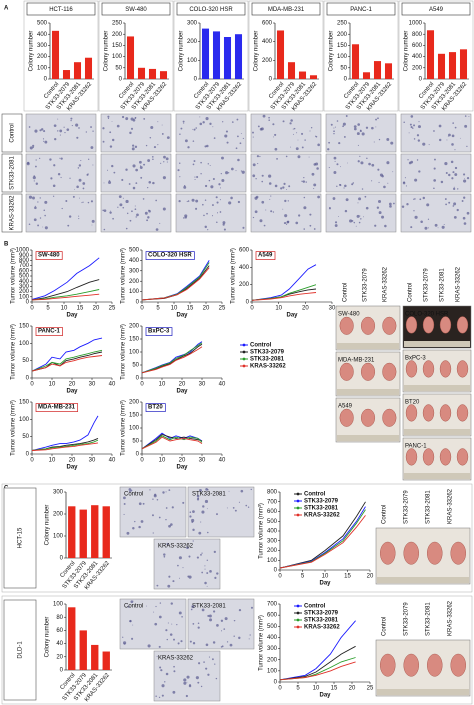  I want to click on y-axis-label: Tumor volume (mm³), so click(124, 352).